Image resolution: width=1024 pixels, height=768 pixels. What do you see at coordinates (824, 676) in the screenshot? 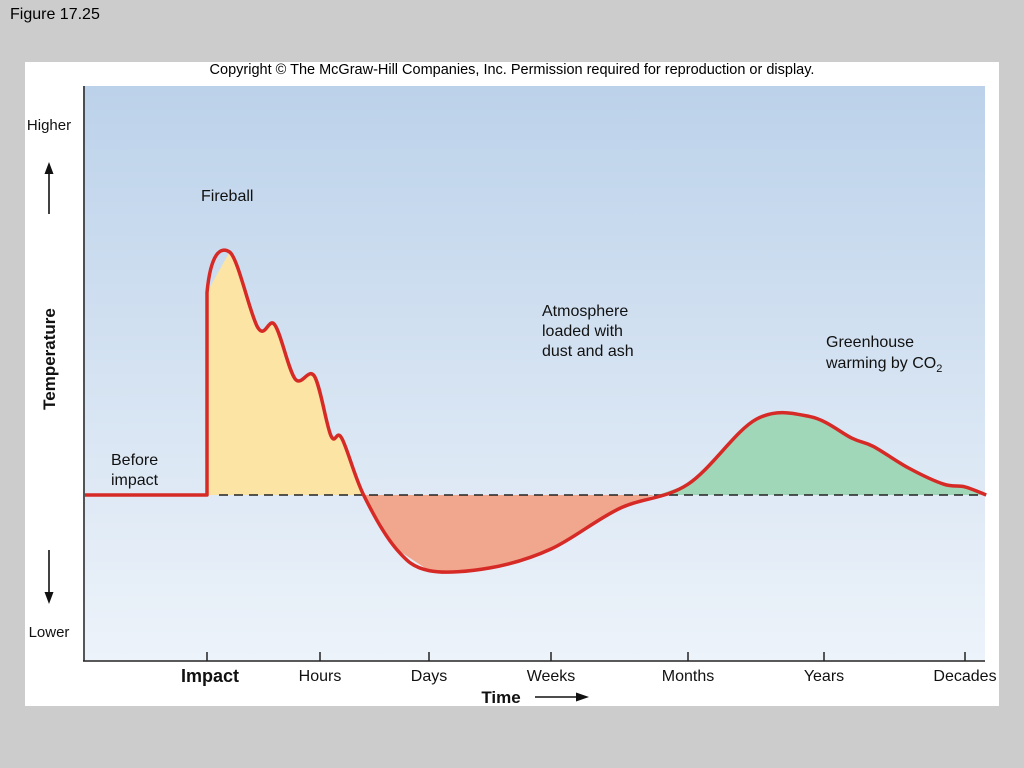
I see `x-tick-label-years: Years` at bounding box center [824, 676].